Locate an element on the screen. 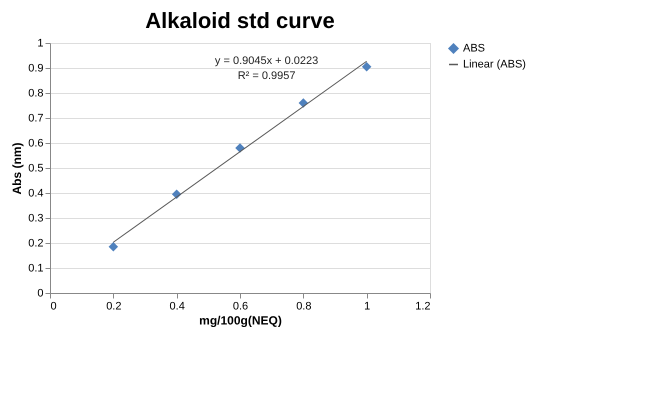  x-tick-label: 0.8 is located at coordinates (304, 306).